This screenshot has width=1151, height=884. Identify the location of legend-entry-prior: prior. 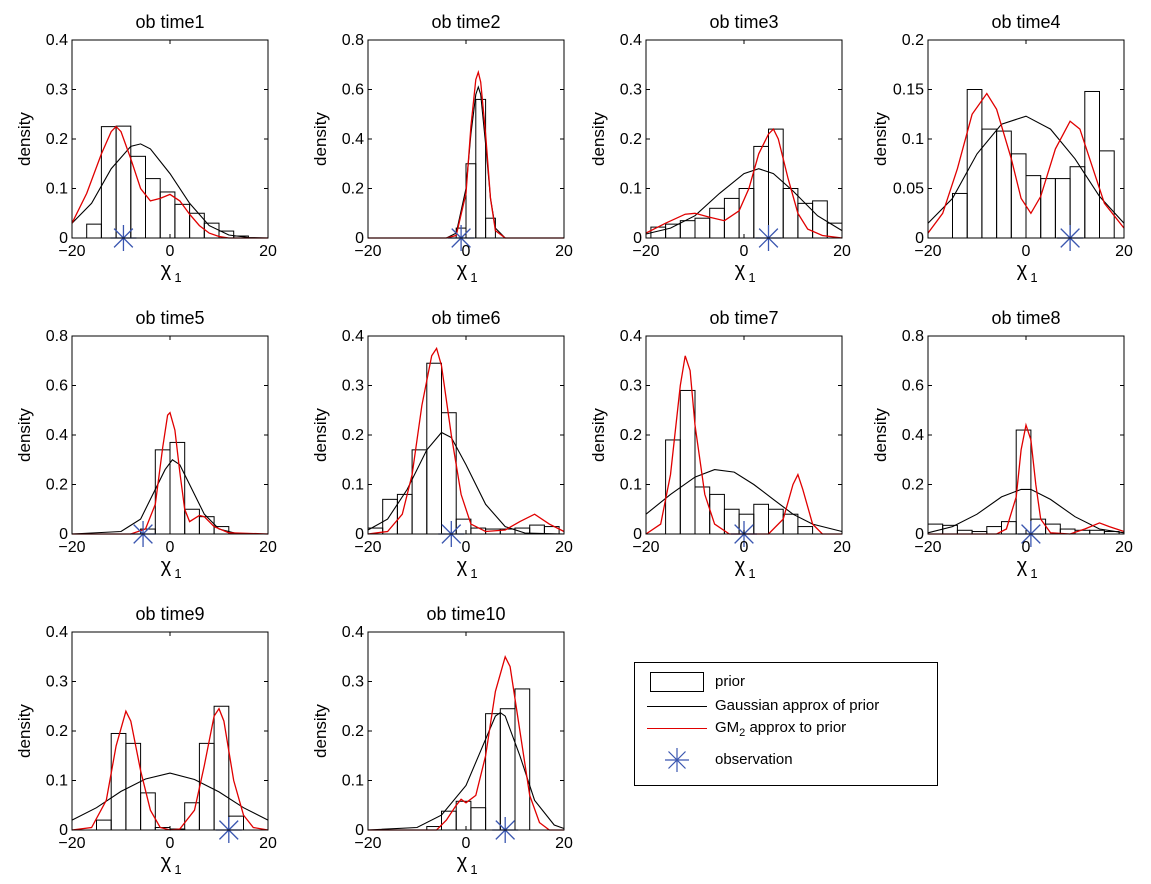
(786, 682).